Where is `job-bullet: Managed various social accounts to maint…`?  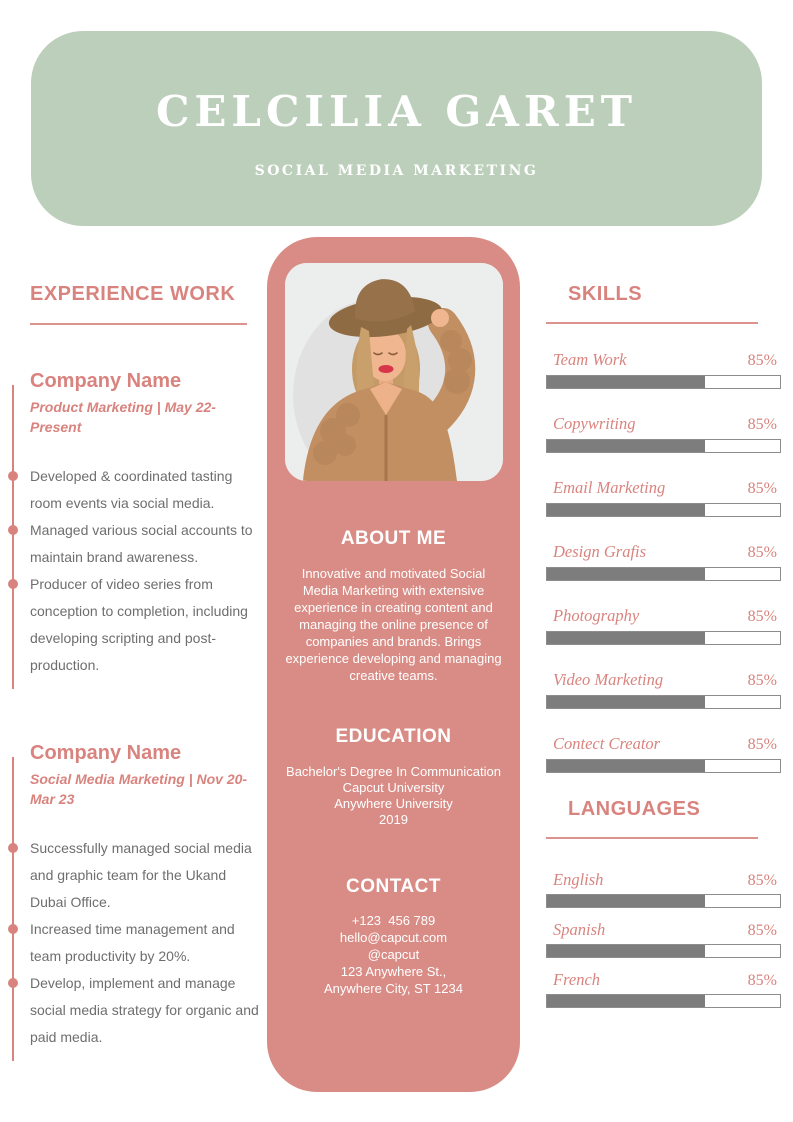
job-bullet: Managed various social accounts to maint… is located at coordinates (135, 544).